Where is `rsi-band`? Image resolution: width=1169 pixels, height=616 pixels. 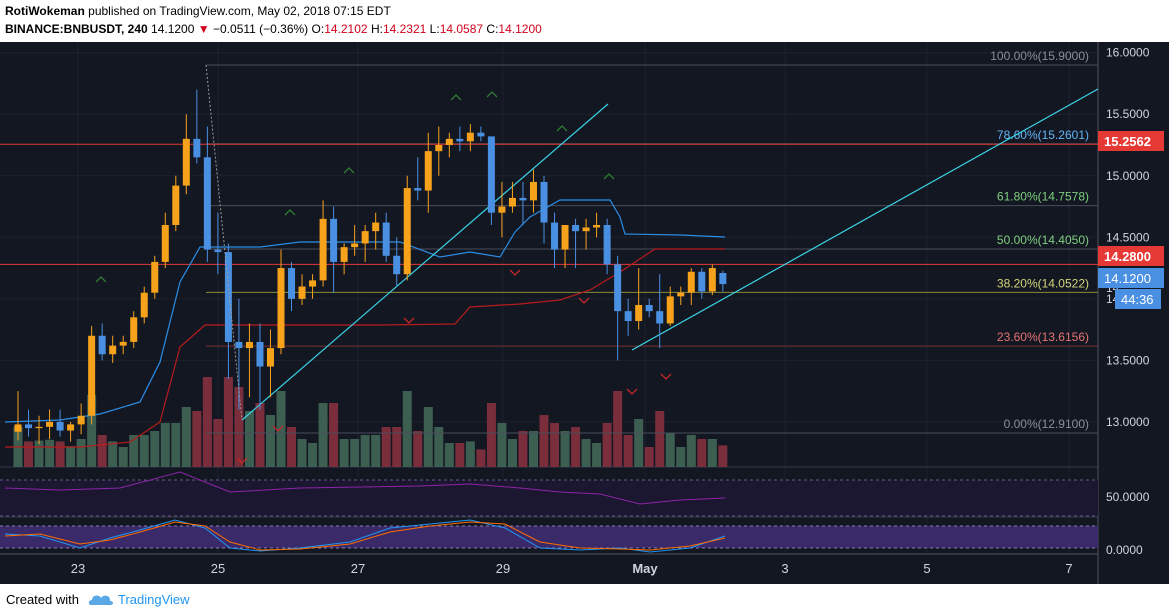 rsi-band is located at coordinates (549, 498).